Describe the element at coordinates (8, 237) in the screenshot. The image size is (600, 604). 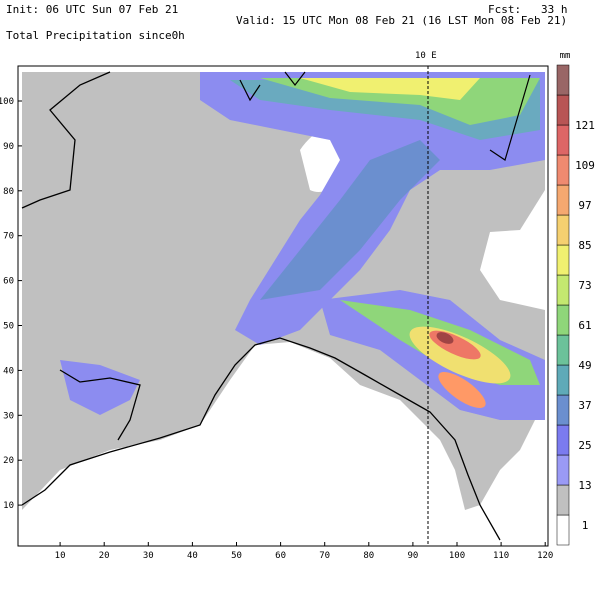
I see `y-tick-label: 70` at that location.